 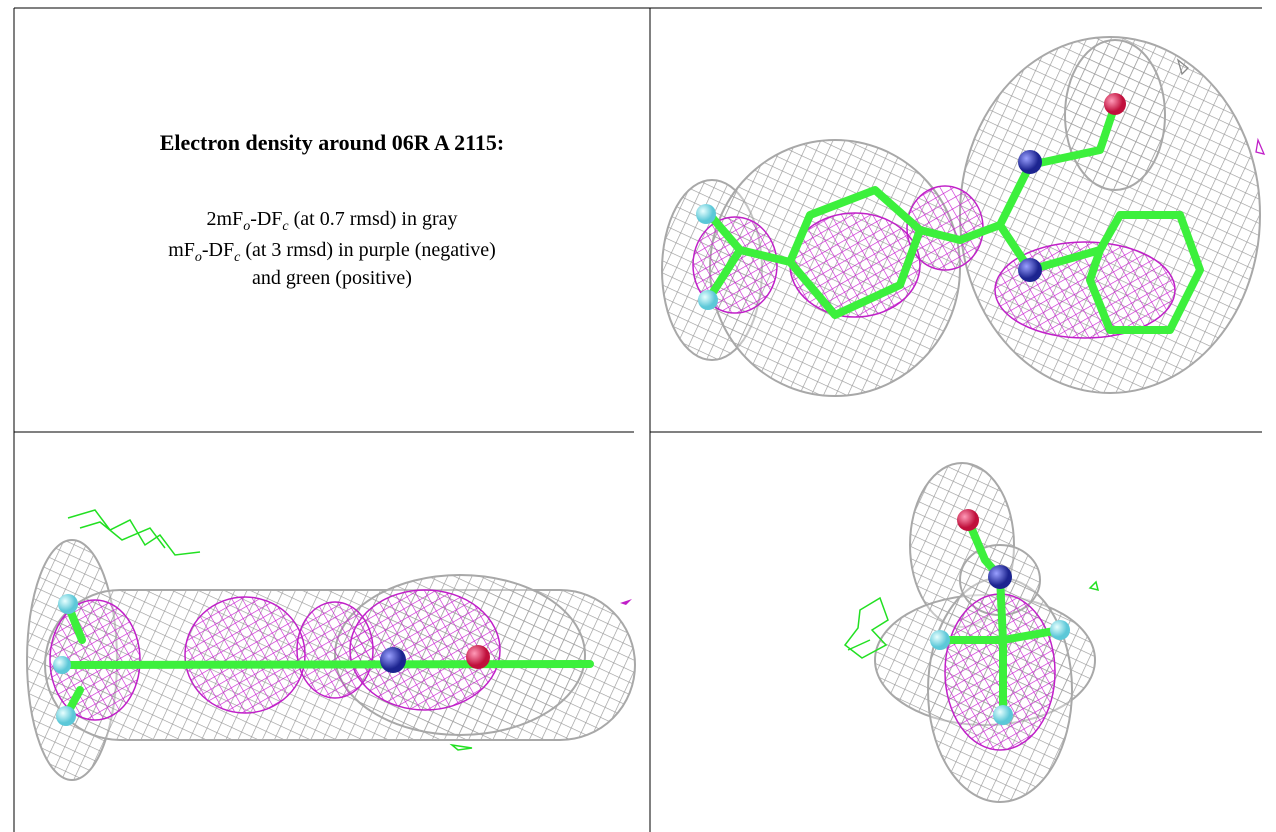 What do you see at coordinates (181, 250) in the screenshot?
I see `caption-text: mF` at bounding box center [181, 250].